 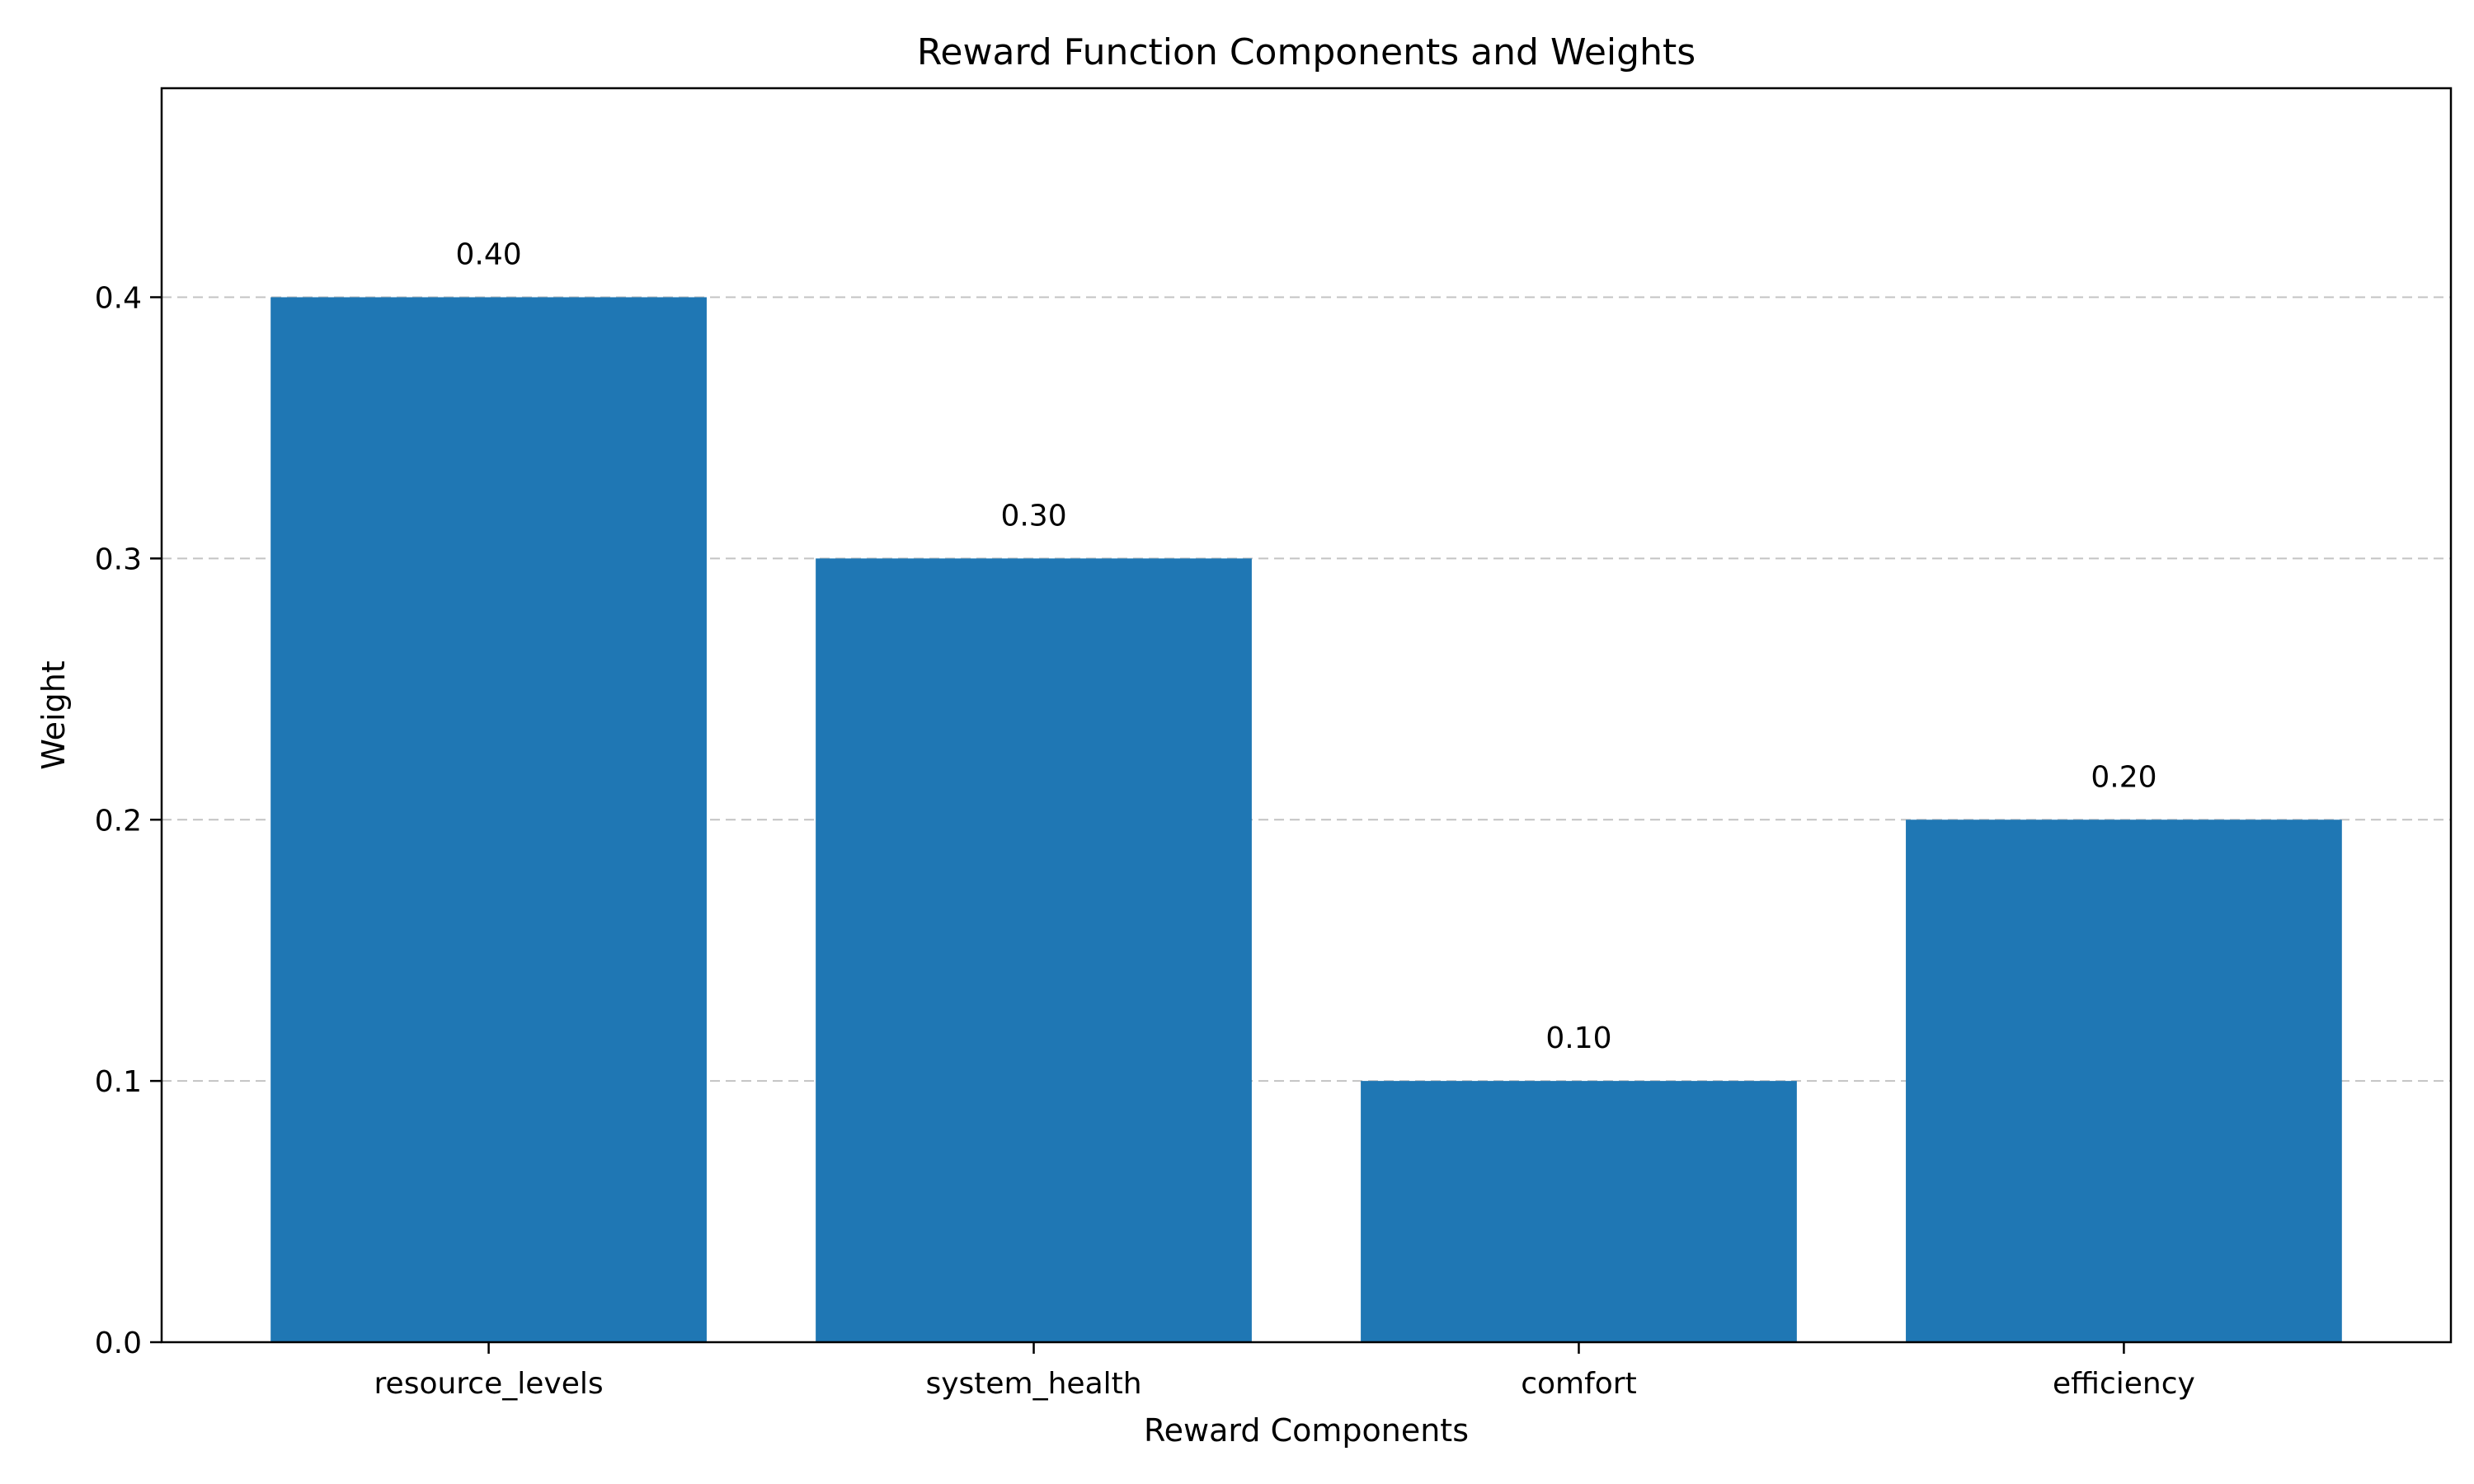 I want to click on y-axis-label: Weight, so click(x=53, y=714).